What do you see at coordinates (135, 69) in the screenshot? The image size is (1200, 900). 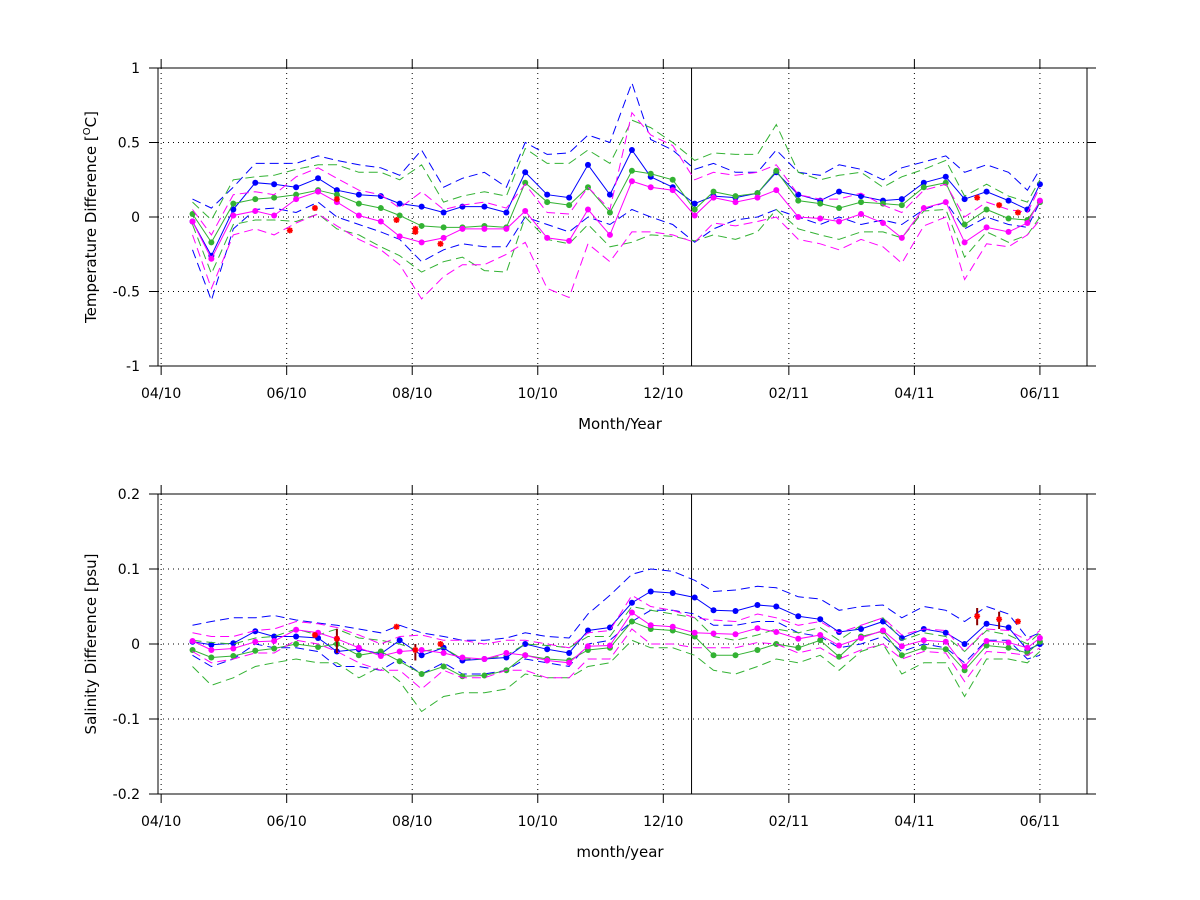 I see `temperature-ytick-label: 1` at bounding box center [135, 69].